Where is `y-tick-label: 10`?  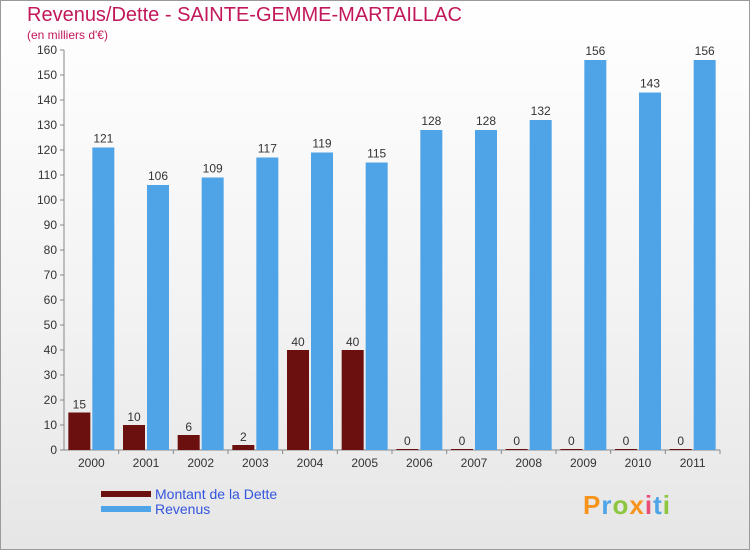
y-tick-label: 10 is located at coordinates (51, 425).